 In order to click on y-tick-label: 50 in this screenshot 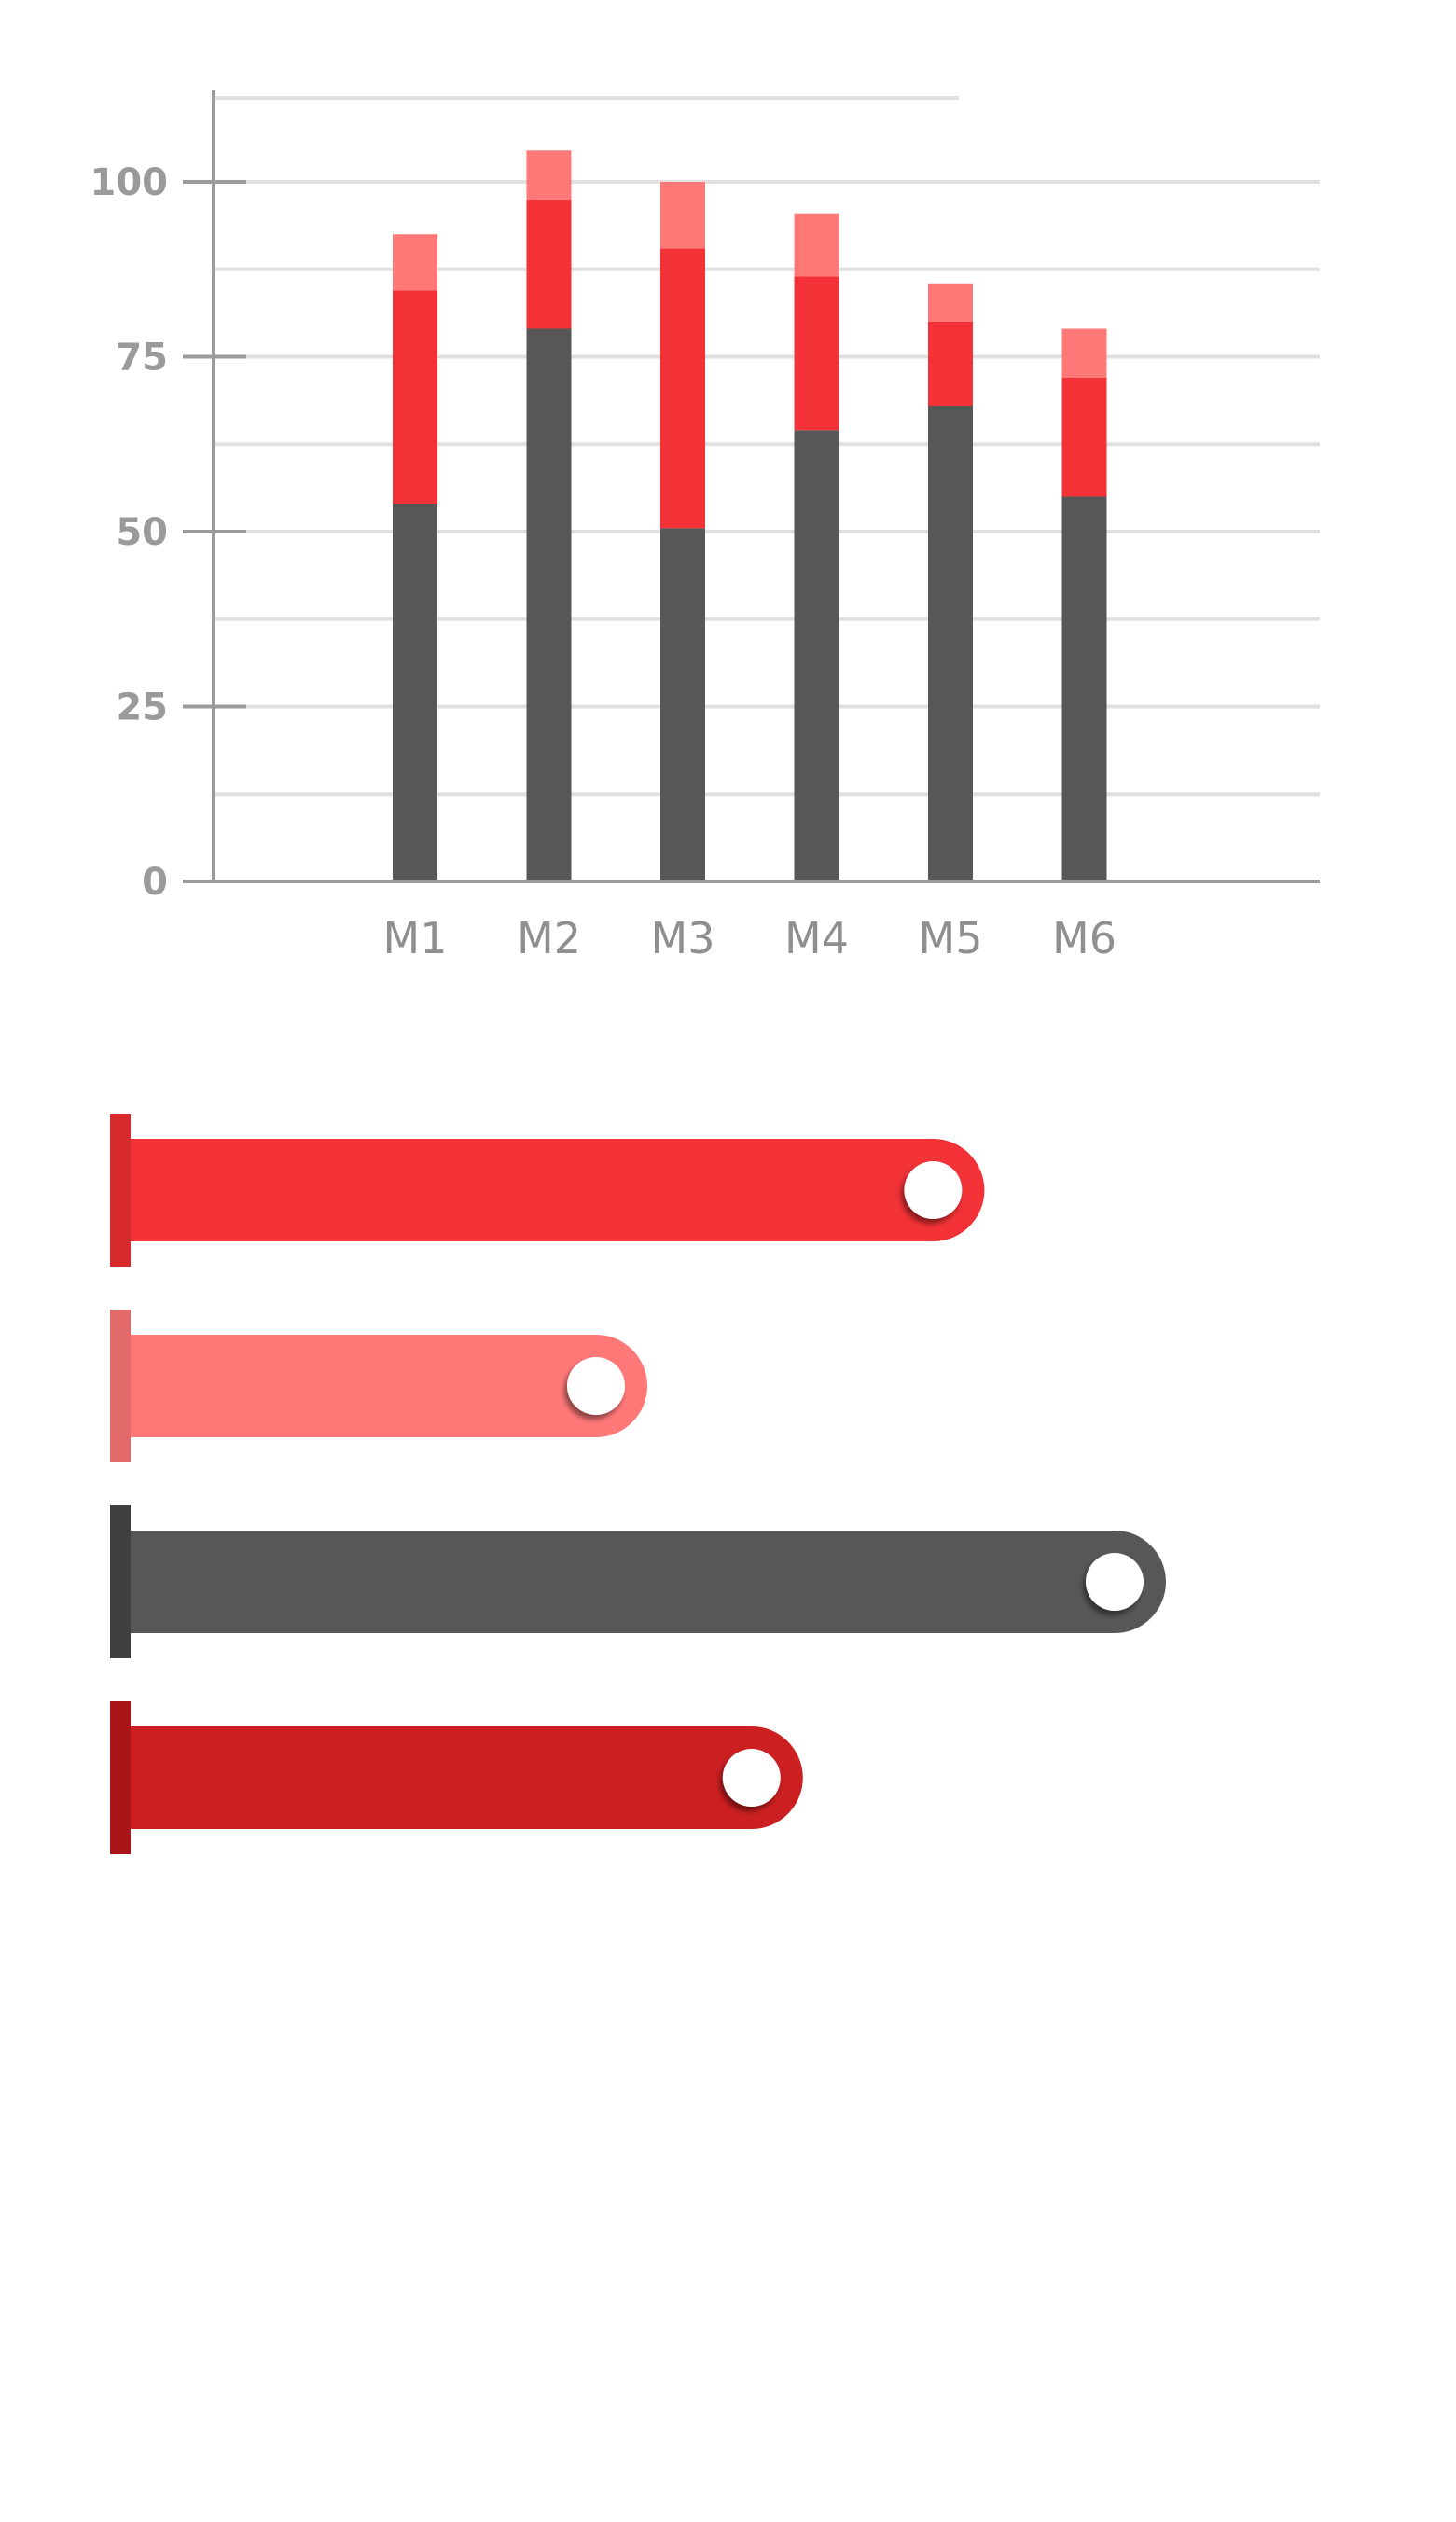, I will do `click(142, 532)`.